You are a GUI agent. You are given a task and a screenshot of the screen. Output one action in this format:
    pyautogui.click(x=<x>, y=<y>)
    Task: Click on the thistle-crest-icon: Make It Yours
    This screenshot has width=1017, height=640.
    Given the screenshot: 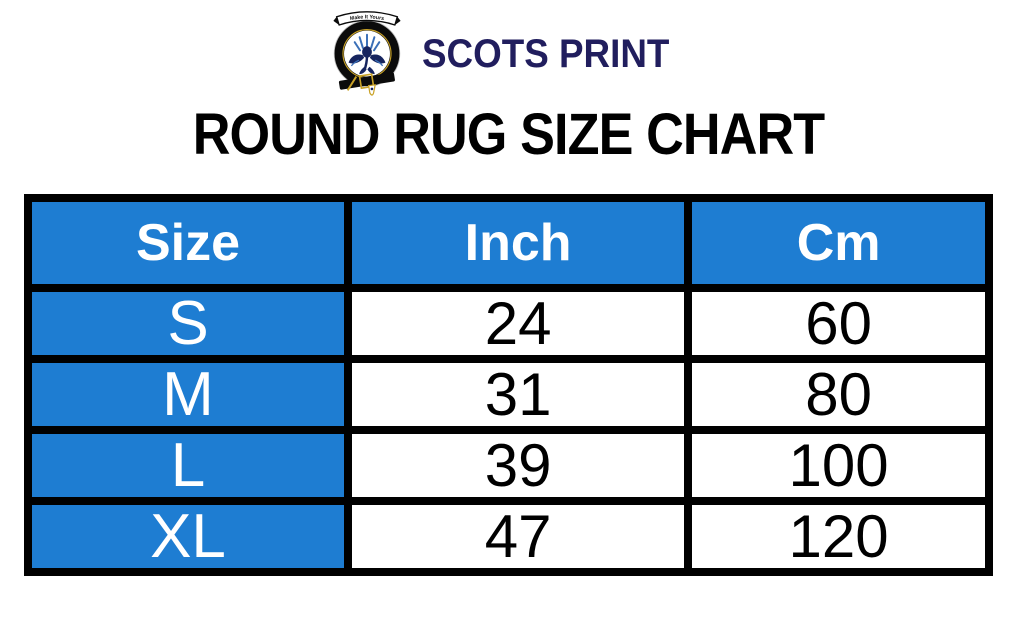 What is the action you would take?
    pyautogui.click(x=367, y=53)
    